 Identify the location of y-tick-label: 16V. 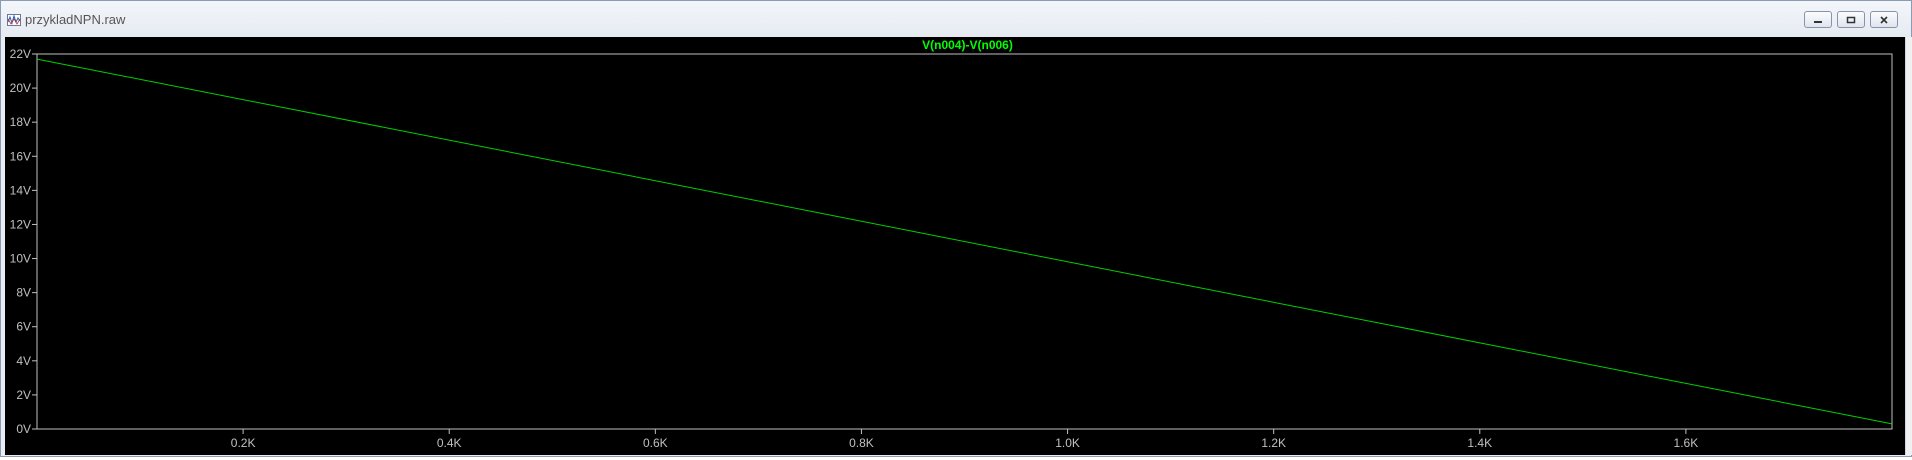
(20, 156).